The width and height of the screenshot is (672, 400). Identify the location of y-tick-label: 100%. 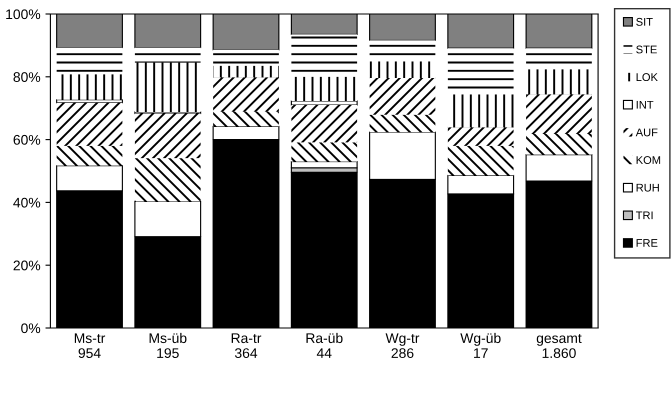
(23, 14).